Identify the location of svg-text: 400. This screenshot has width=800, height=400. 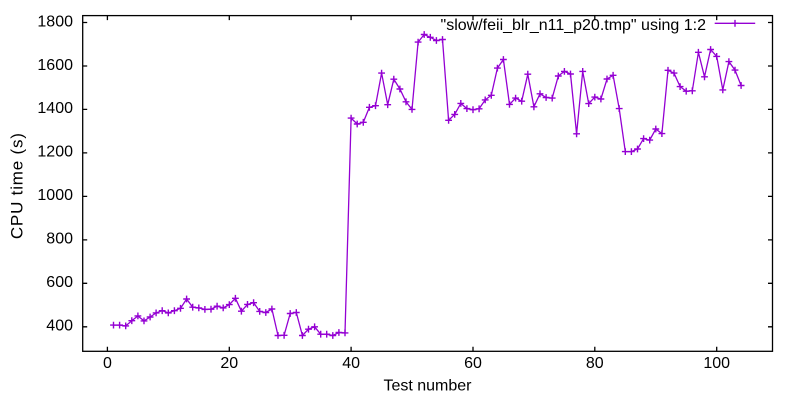
(59, 326).